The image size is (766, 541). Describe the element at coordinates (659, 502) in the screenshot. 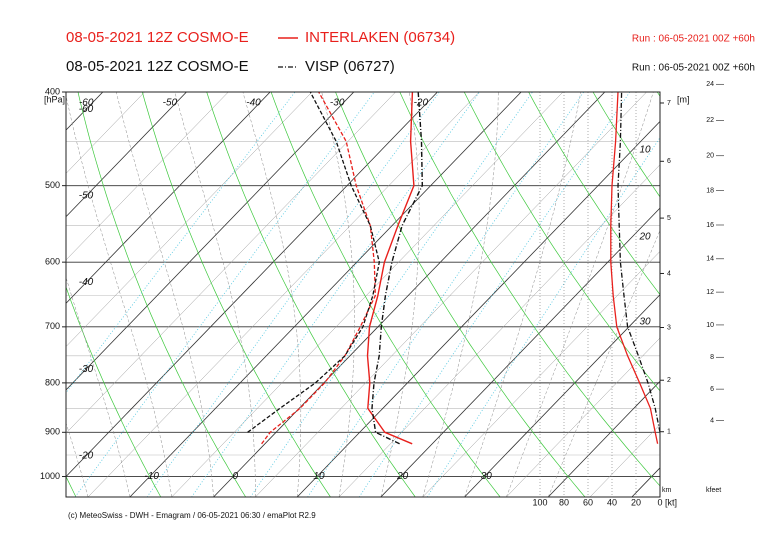

I see `wind-tick-label: 0` at that location.